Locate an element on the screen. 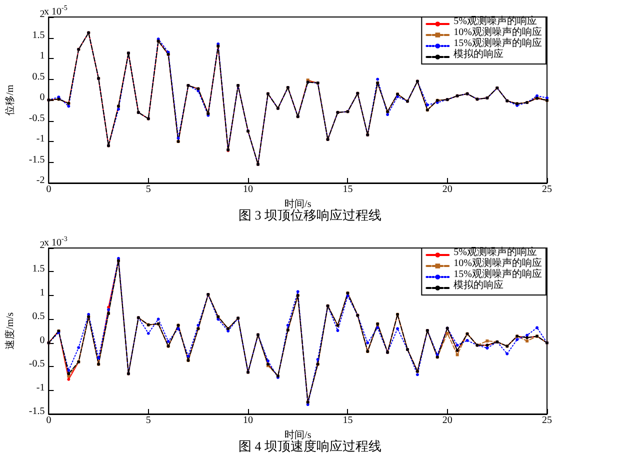 The height and width of the screenshot is (462, 620). y-axis-title: 速度/m/s is located at coordinates (10, 331).